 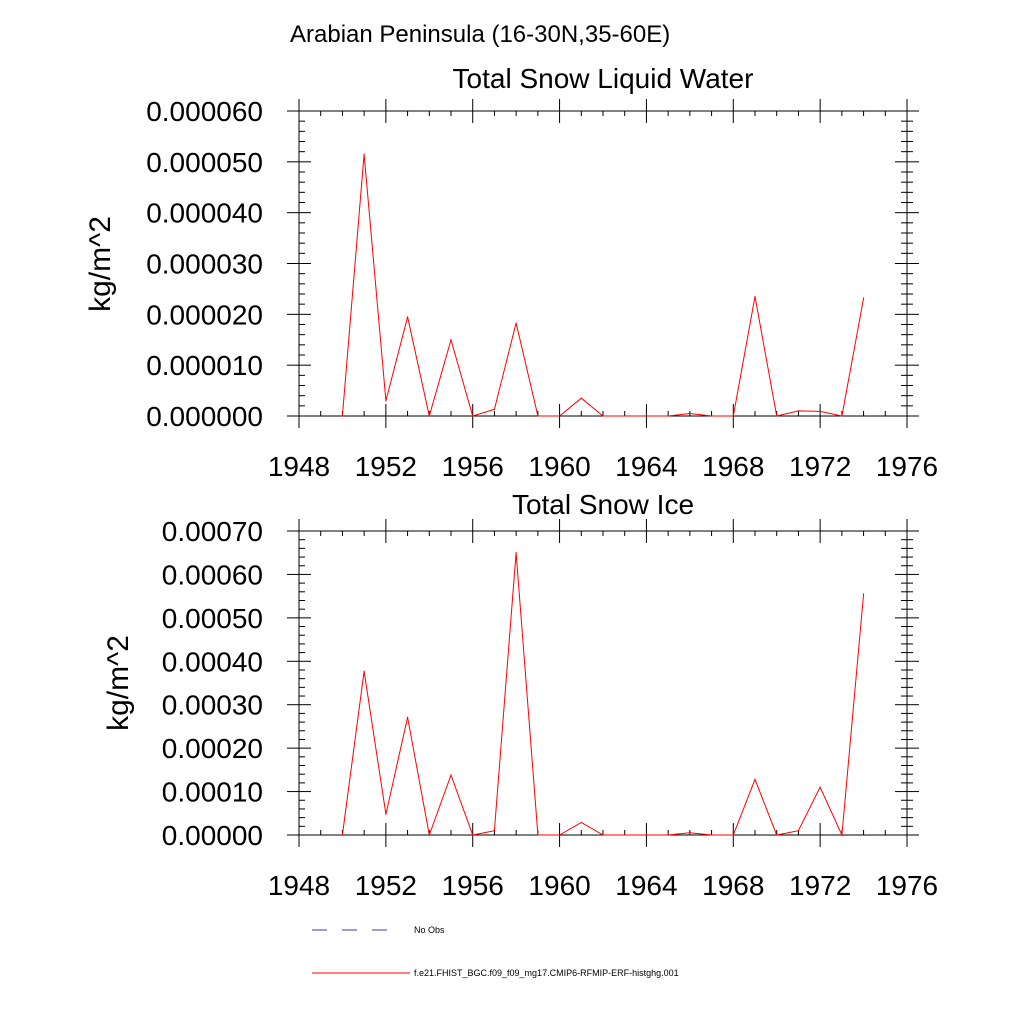 What do you see at coordinates (480, 34) in the screenshot?
I see `figure-main-title: Arabian Peninsula (16-30N,35-60E)` at bounding box center [480, 34].